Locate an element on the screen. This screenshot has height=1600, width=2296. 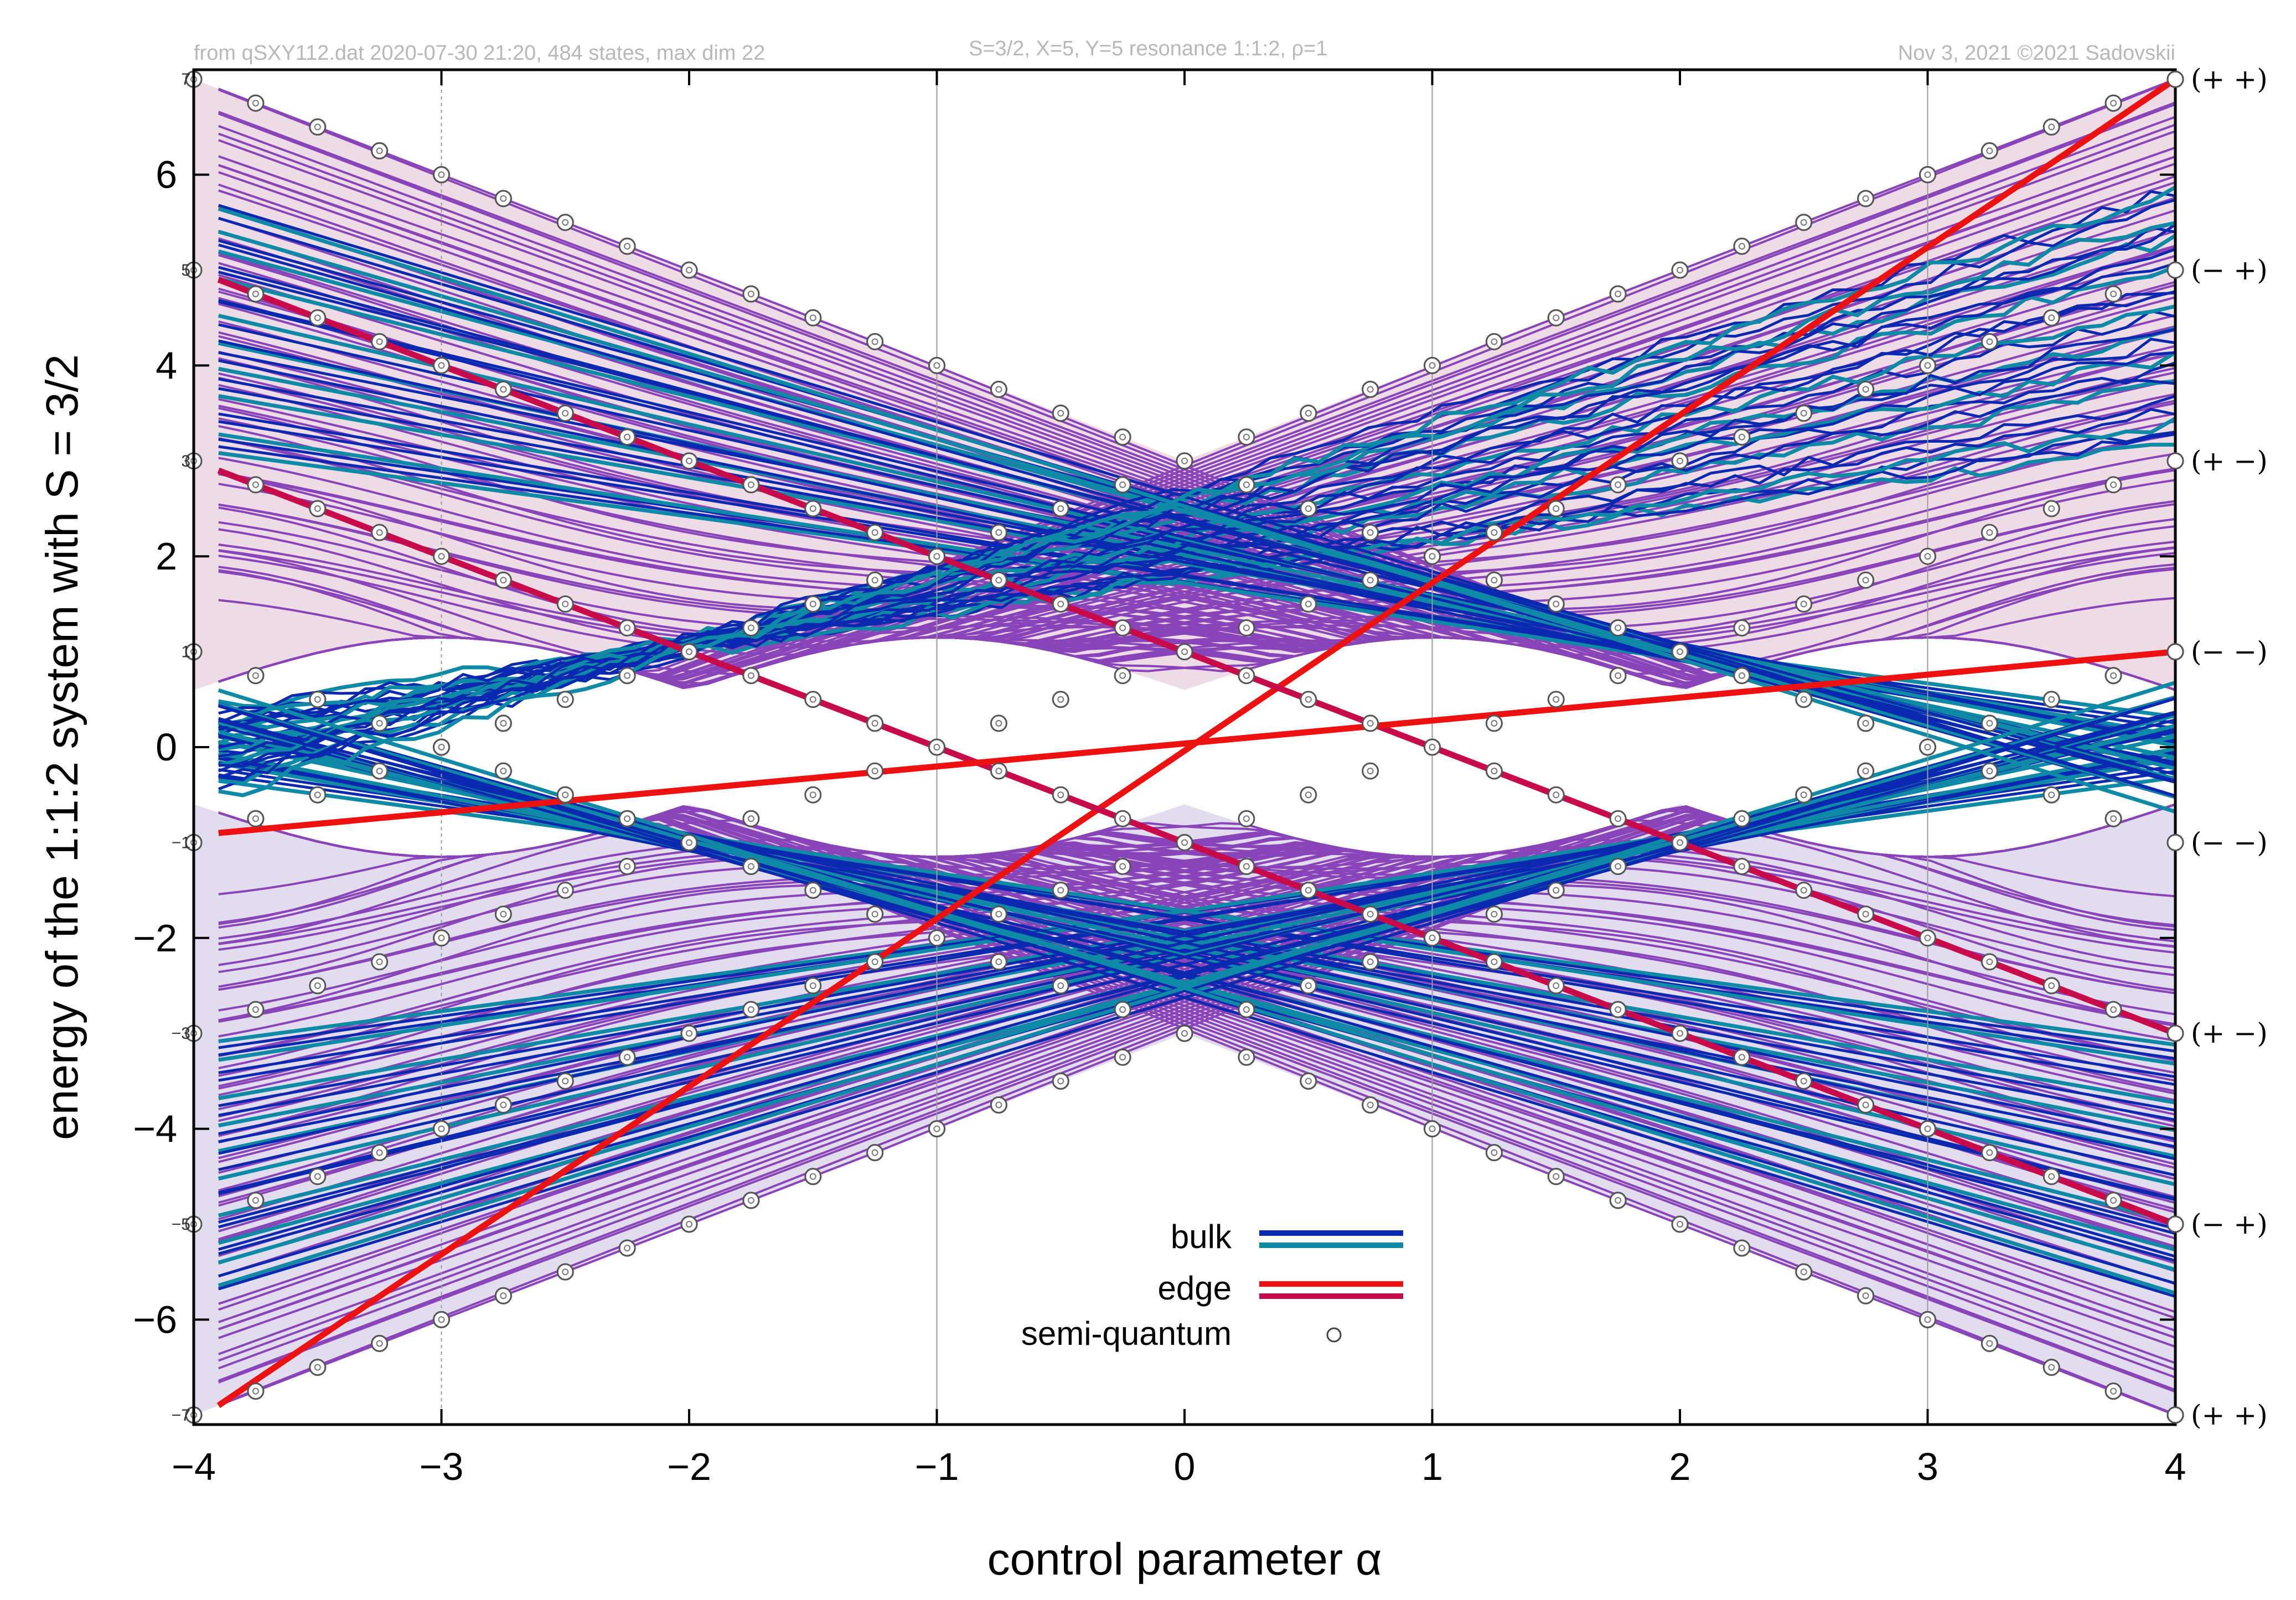
left-axis-values: 7 5 3 1 −1 −3 −5 −7 is located at coordinates (181, 747).